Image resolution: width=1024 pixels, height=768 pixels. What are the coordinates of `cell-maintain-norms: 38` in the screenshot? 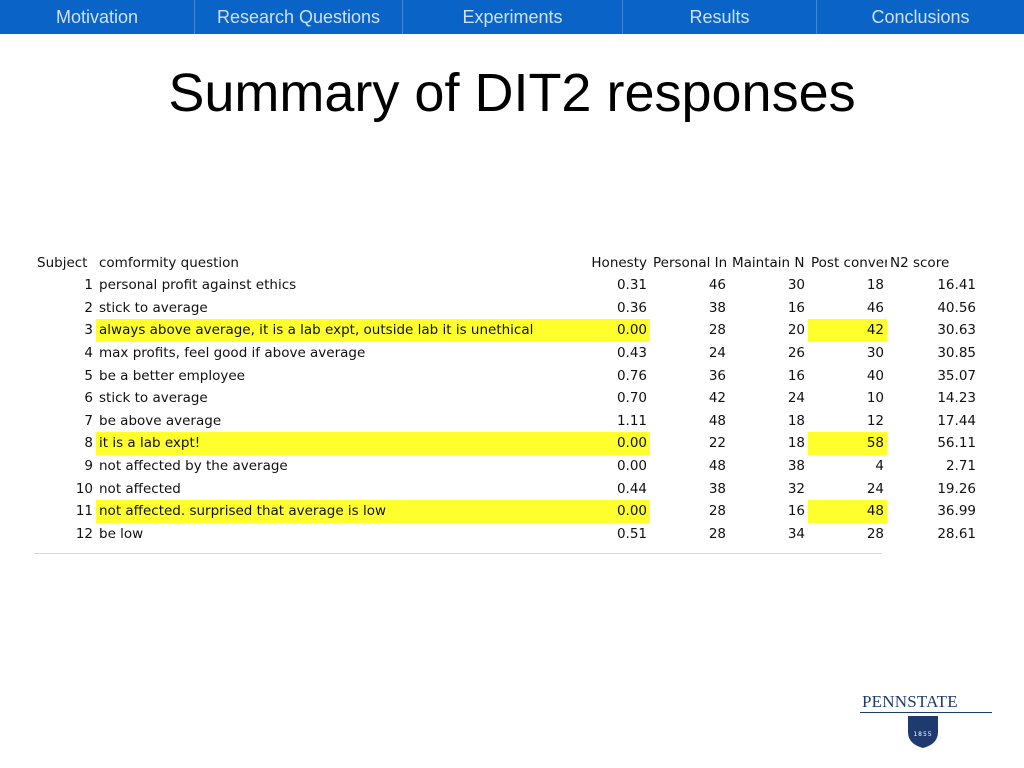 It's located at (796, 466).